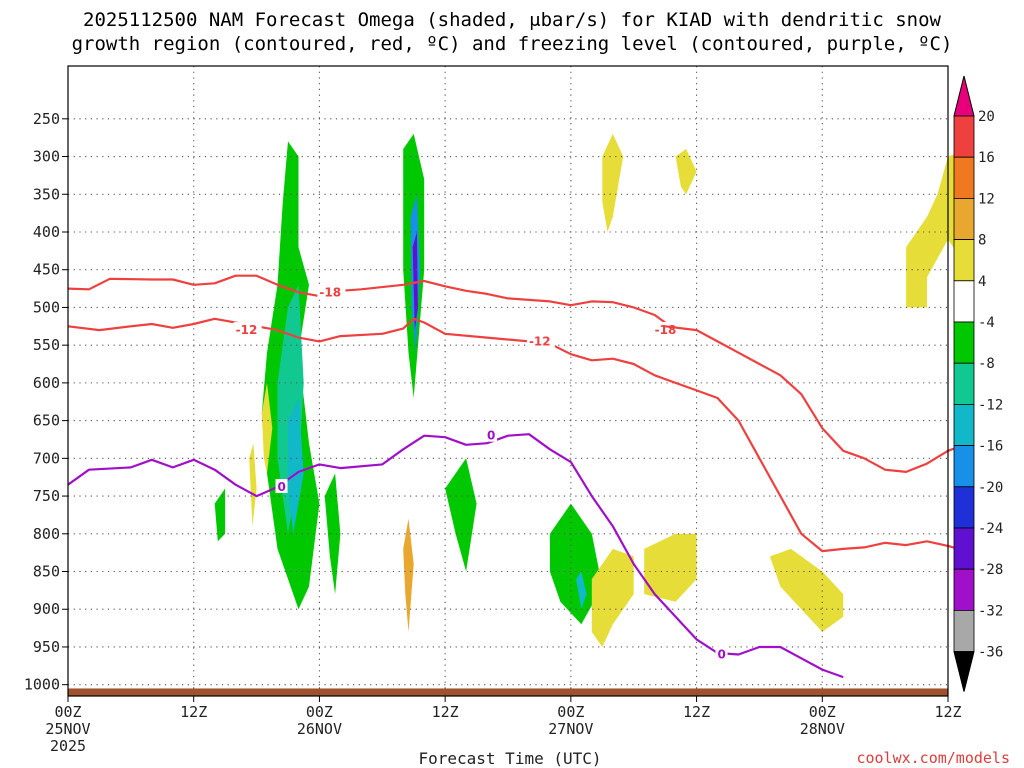 The image size is (1024, 768). Describe the element at coordinates (46, 119) in the screenshot. I see `ytick-label-250: 250` at that location.